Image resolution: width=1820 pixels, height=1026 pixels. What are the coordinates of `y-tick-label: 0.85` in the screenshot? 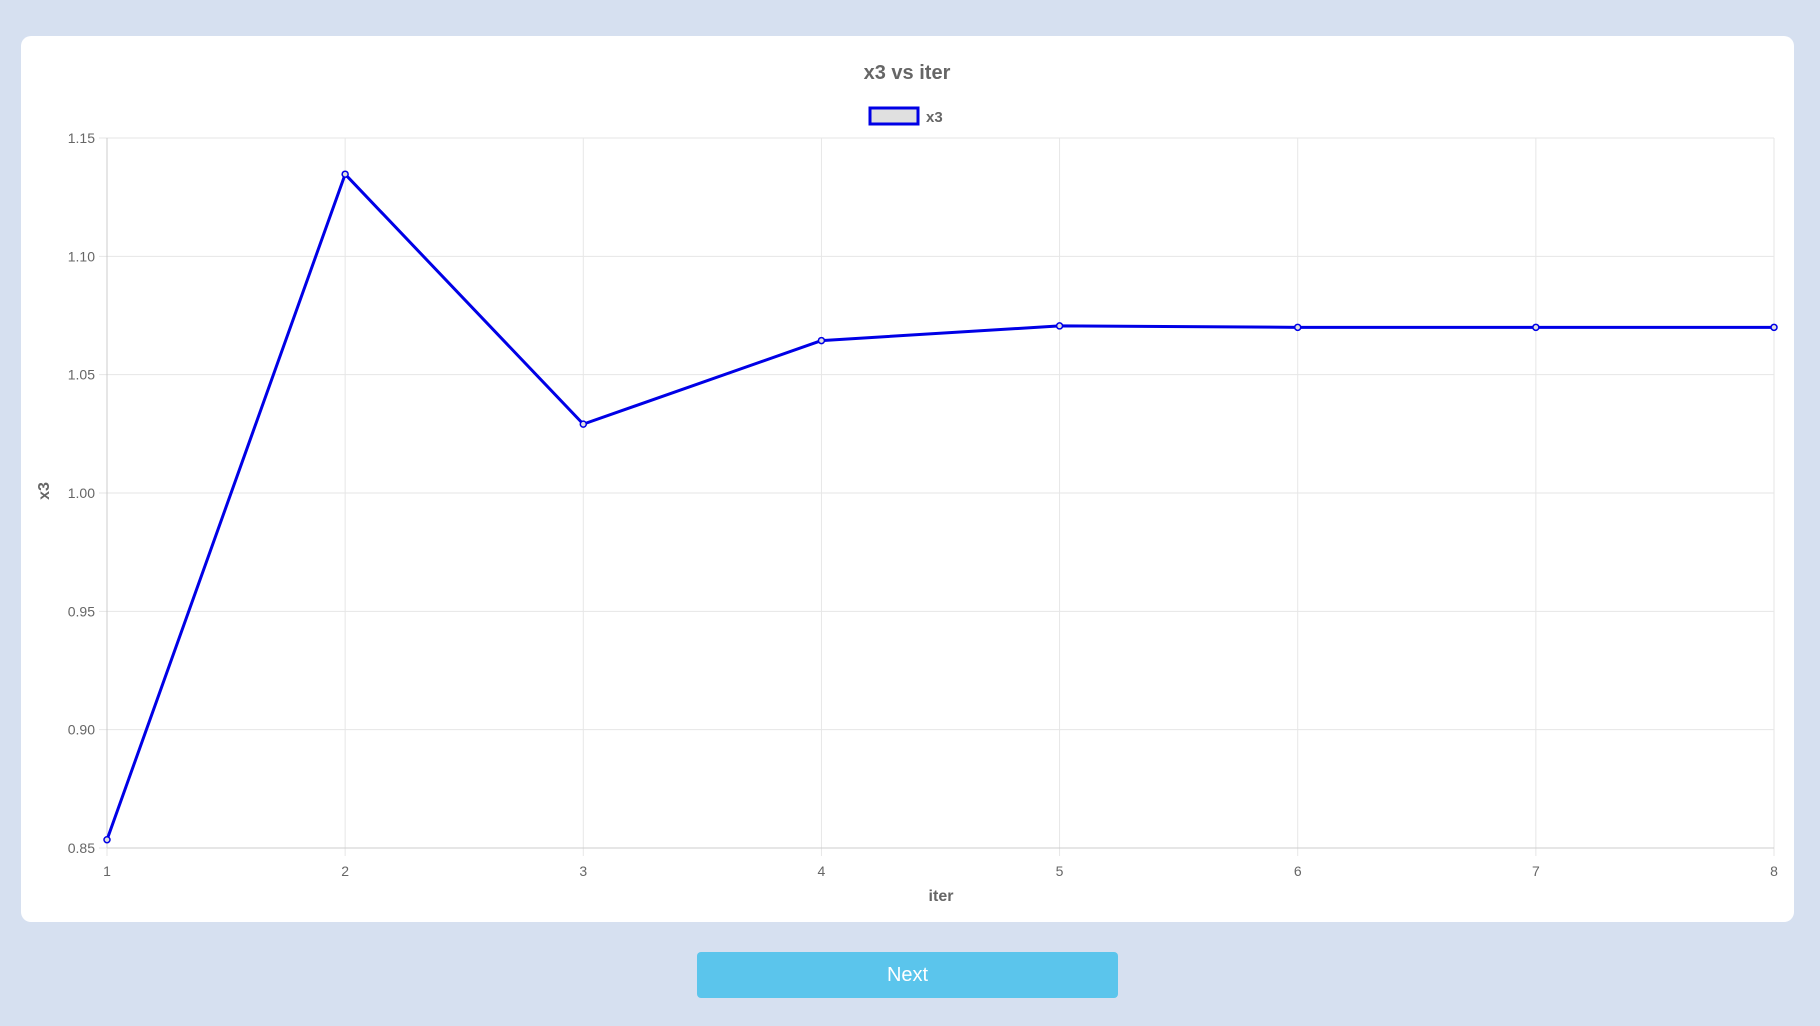 It's located at (81, 848).